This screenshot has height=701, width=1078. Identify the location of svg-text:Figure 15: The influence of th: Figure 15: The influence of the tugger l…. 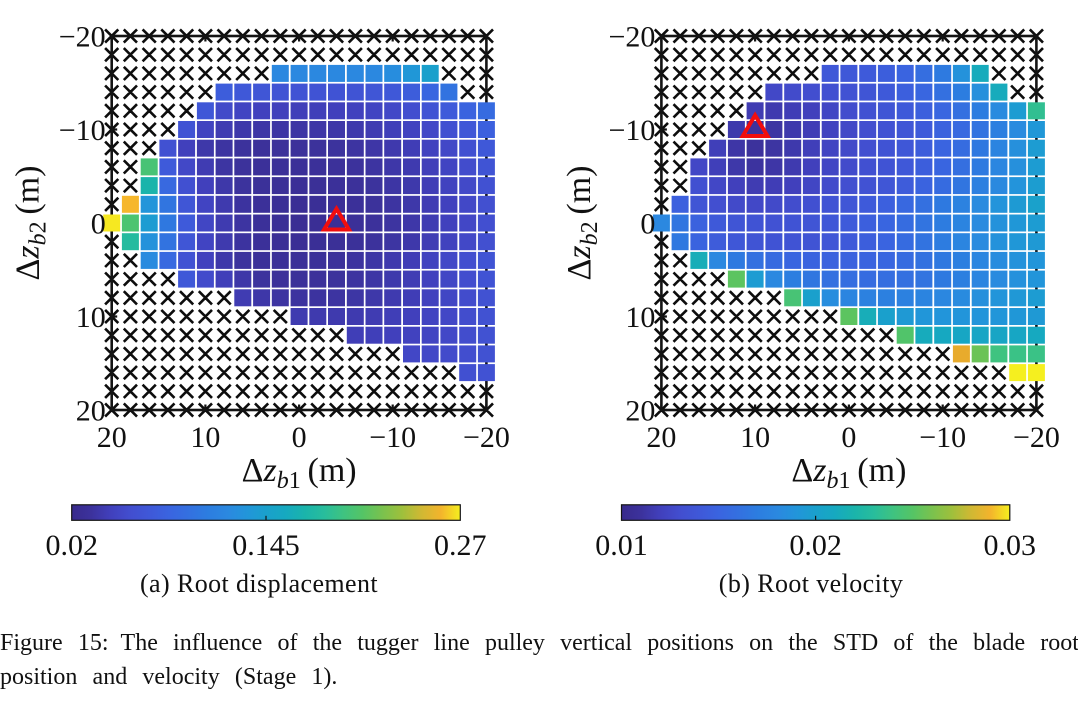
(539, 643).